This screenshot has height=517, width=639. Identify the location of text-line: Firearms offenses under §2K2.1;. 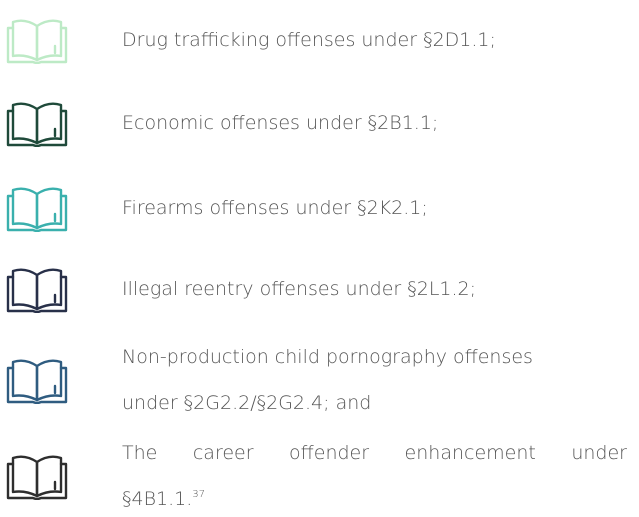
(374, 208).